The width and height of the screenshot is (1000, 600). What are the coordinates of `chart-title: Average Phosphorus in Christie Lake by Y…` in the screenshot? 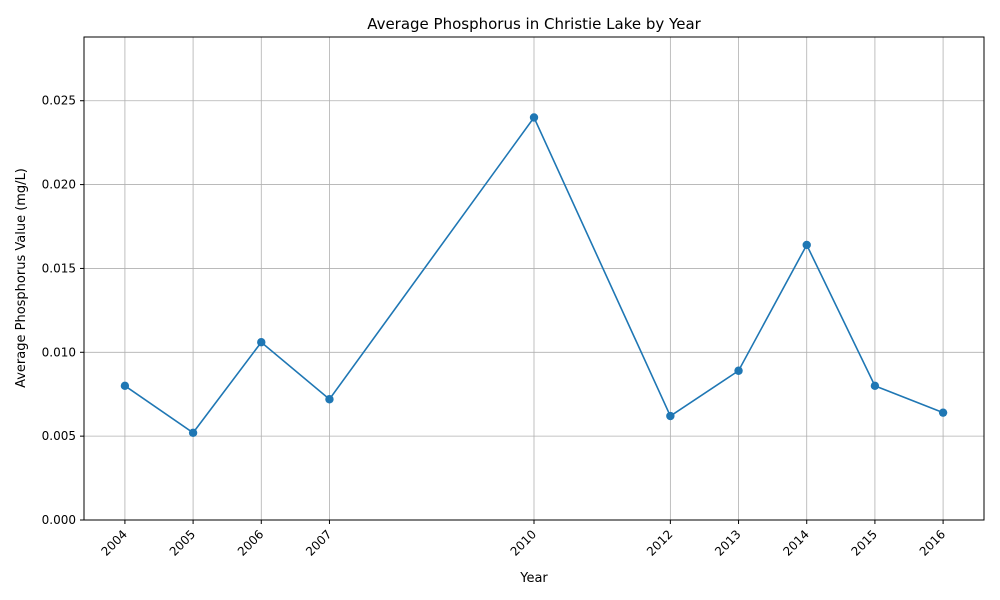 It's located at (534, 24).